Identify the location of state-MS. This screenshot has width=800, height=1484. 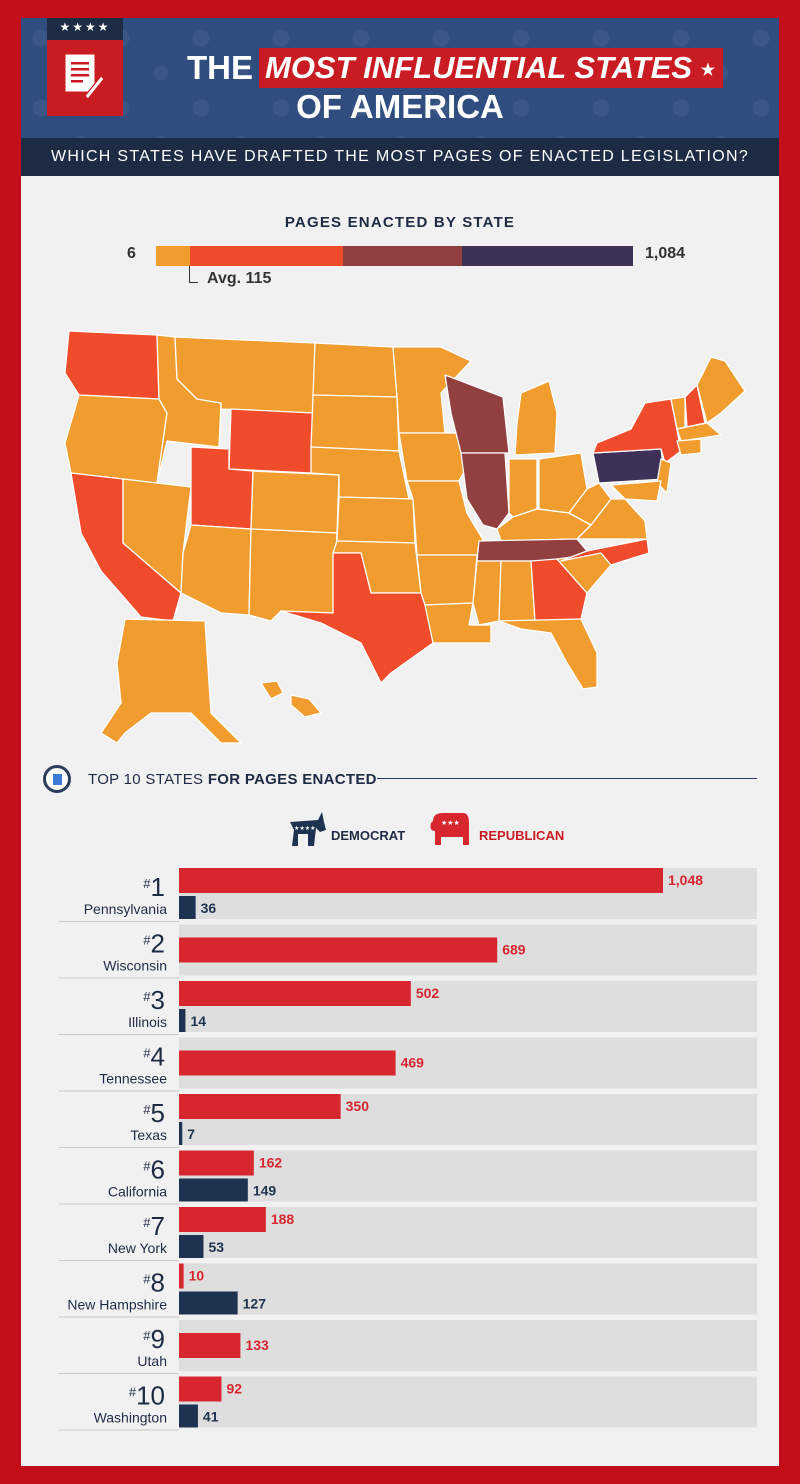
(487, 593).